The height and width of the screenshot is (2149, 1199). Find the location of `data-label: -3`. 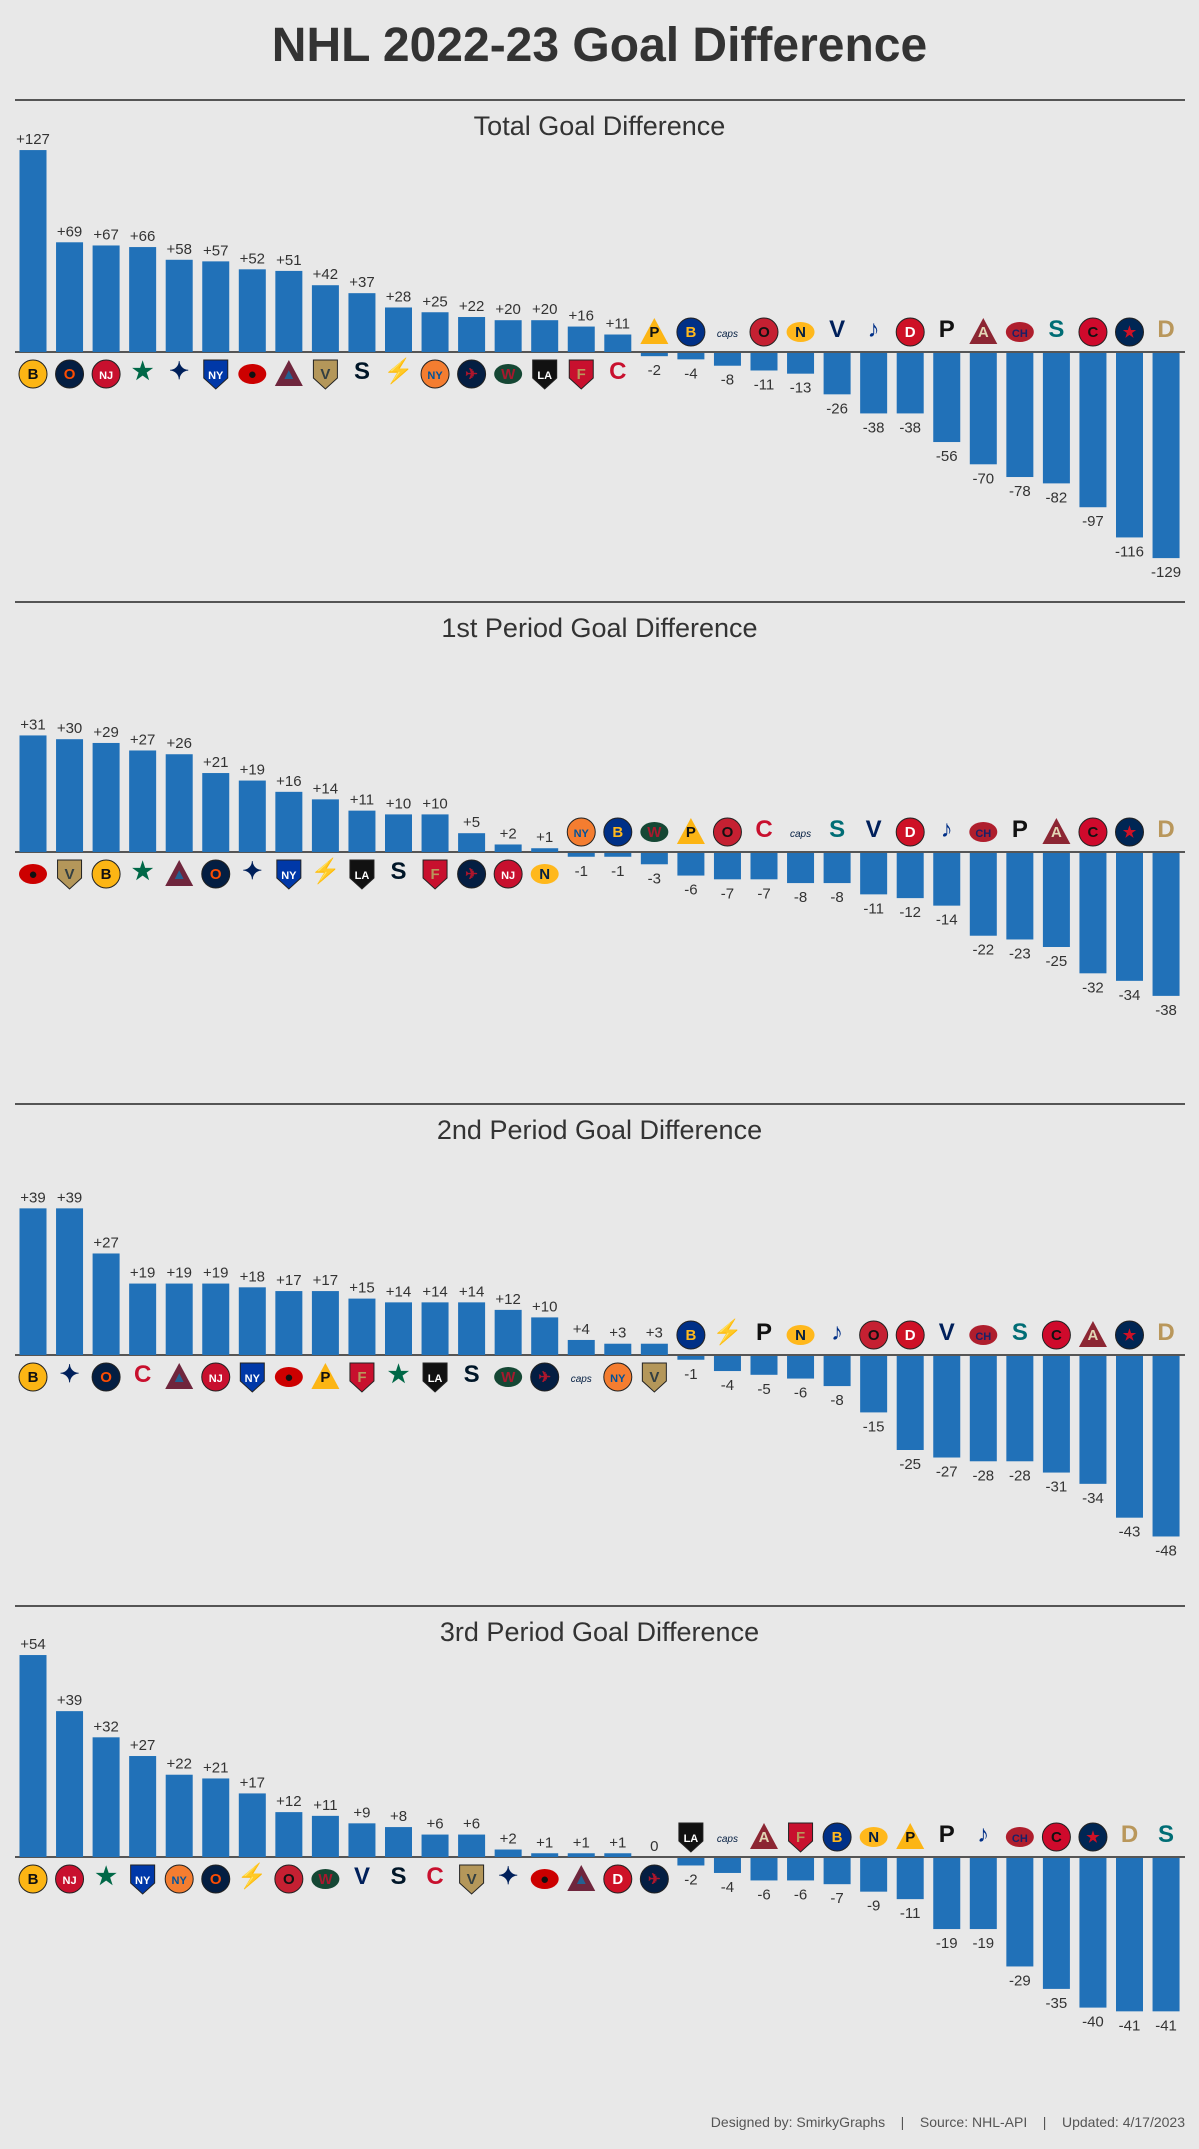

data-label: -3 is located at coordinates (654, 878).